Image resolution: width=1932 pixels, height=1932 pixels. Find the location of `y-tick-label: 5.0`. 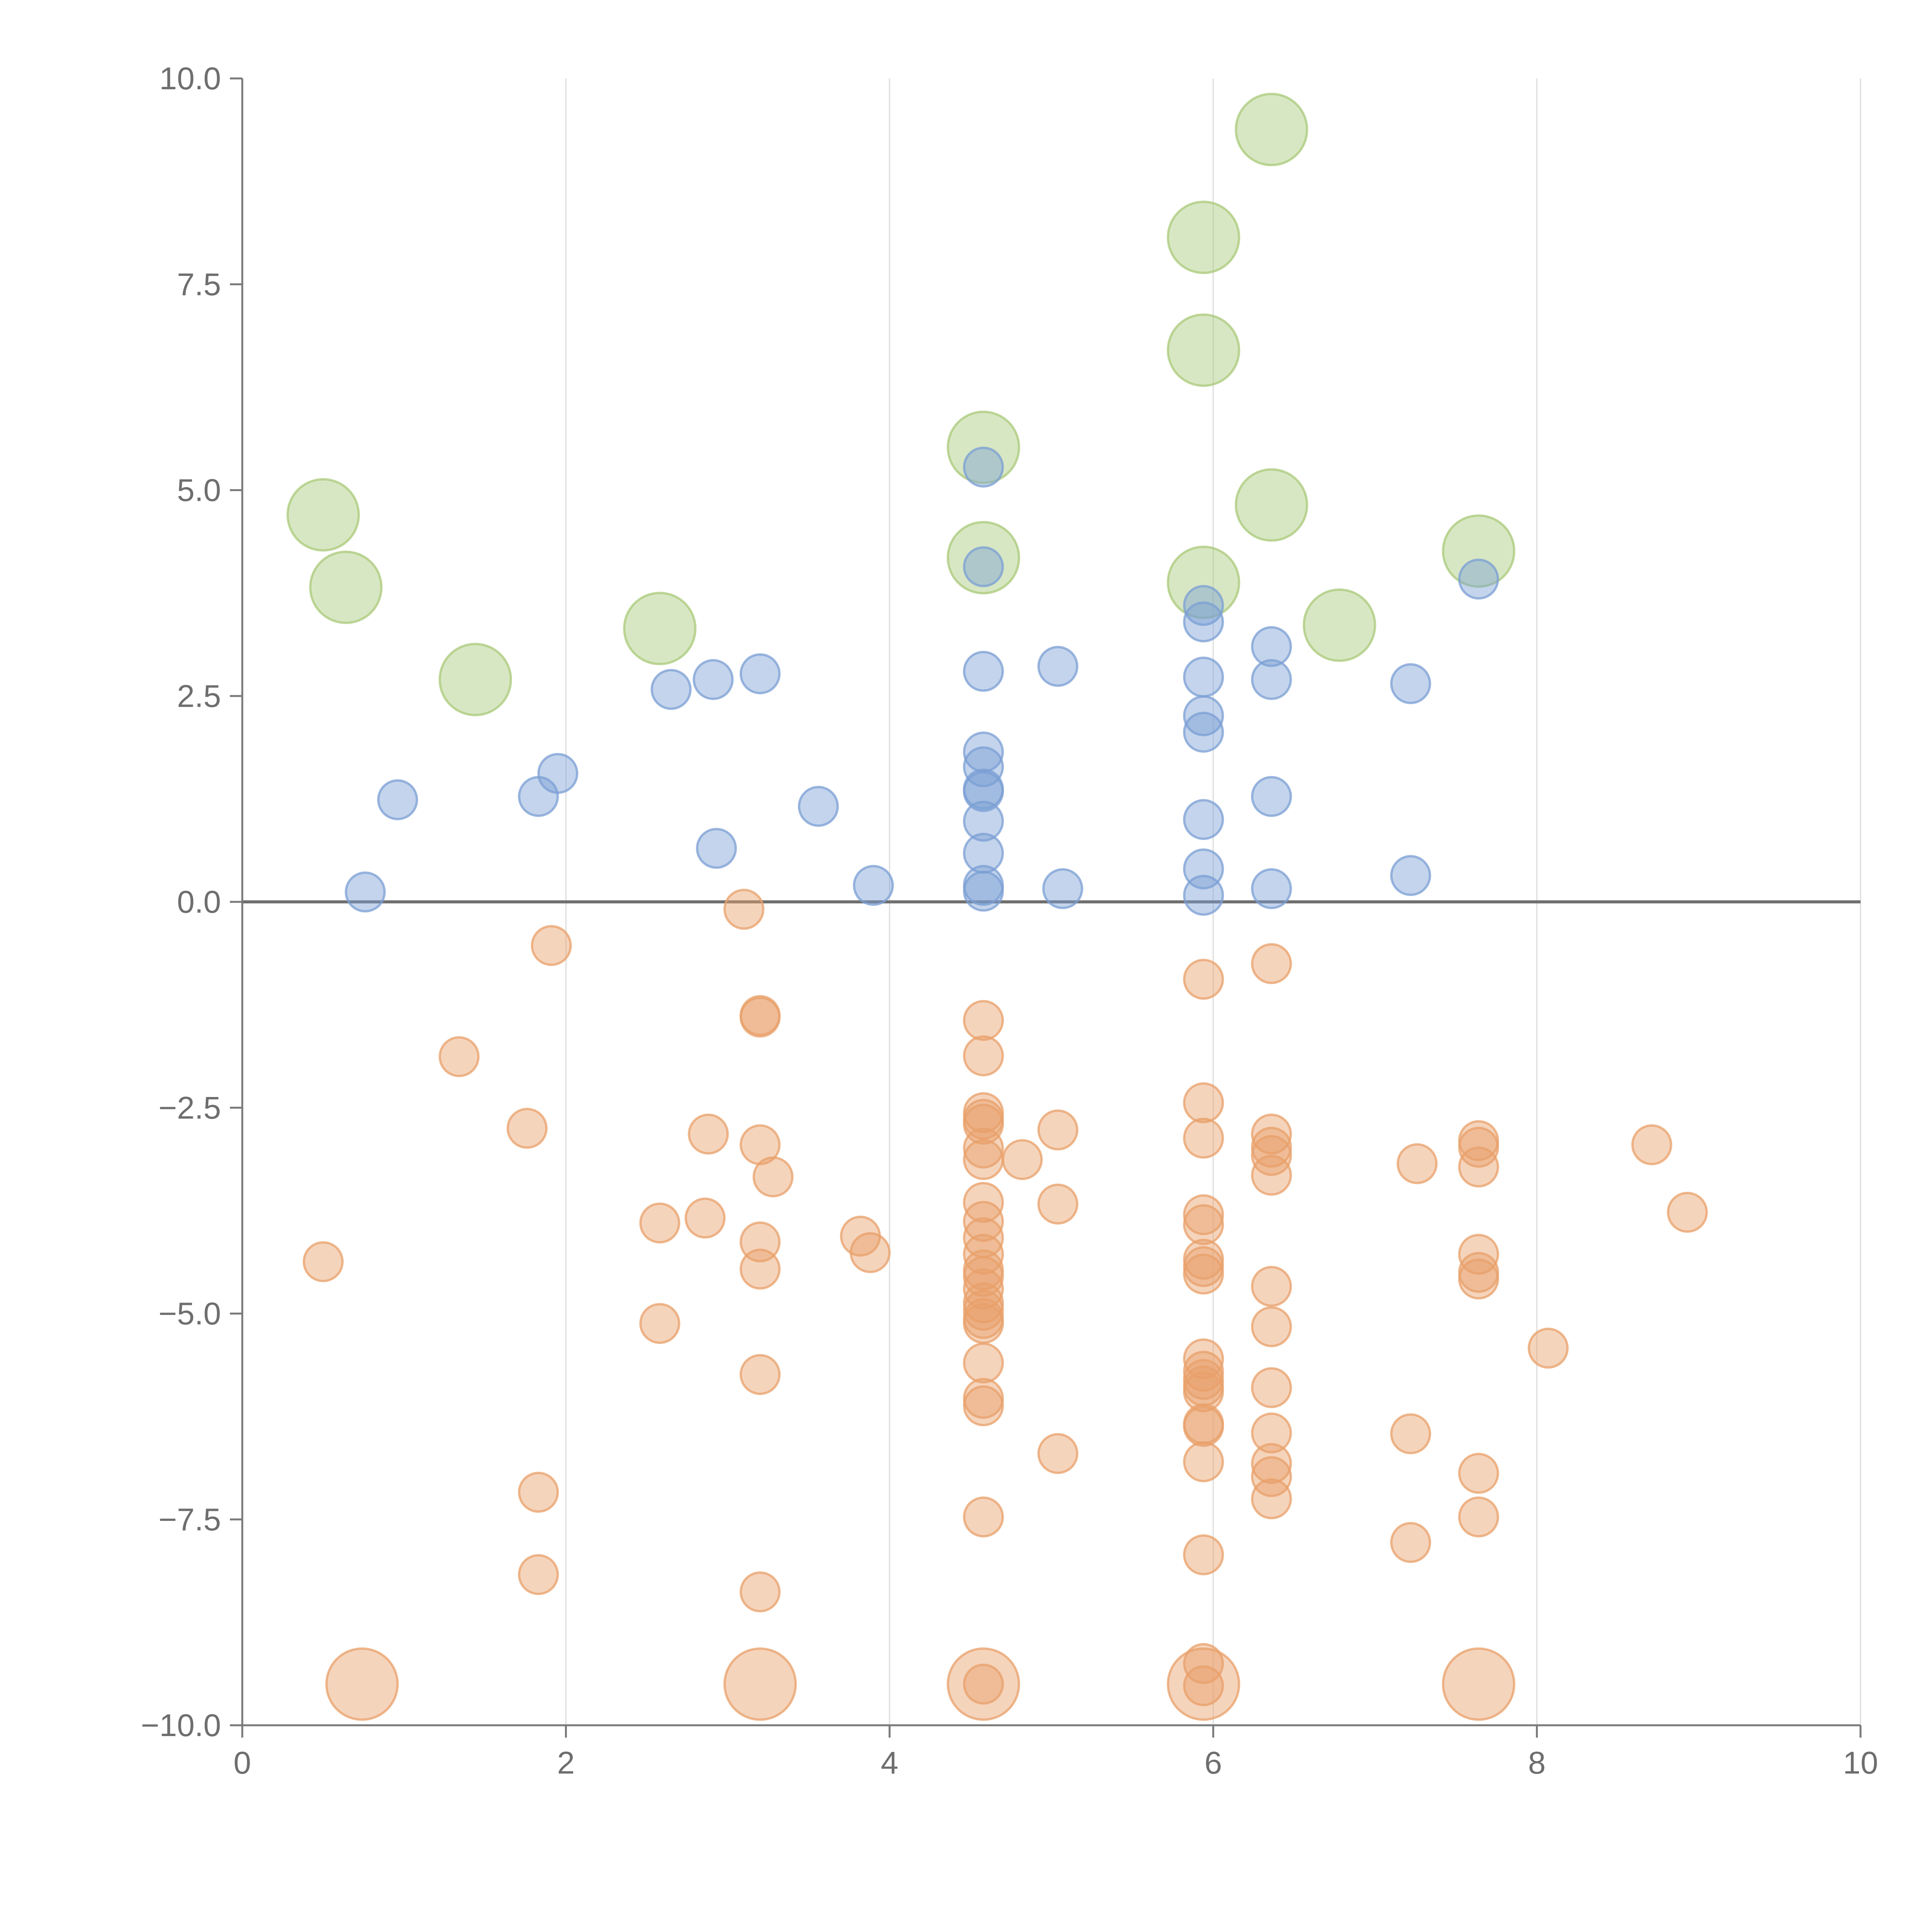

y-tick-label: 5.0 is located at coordinates (199, 491).